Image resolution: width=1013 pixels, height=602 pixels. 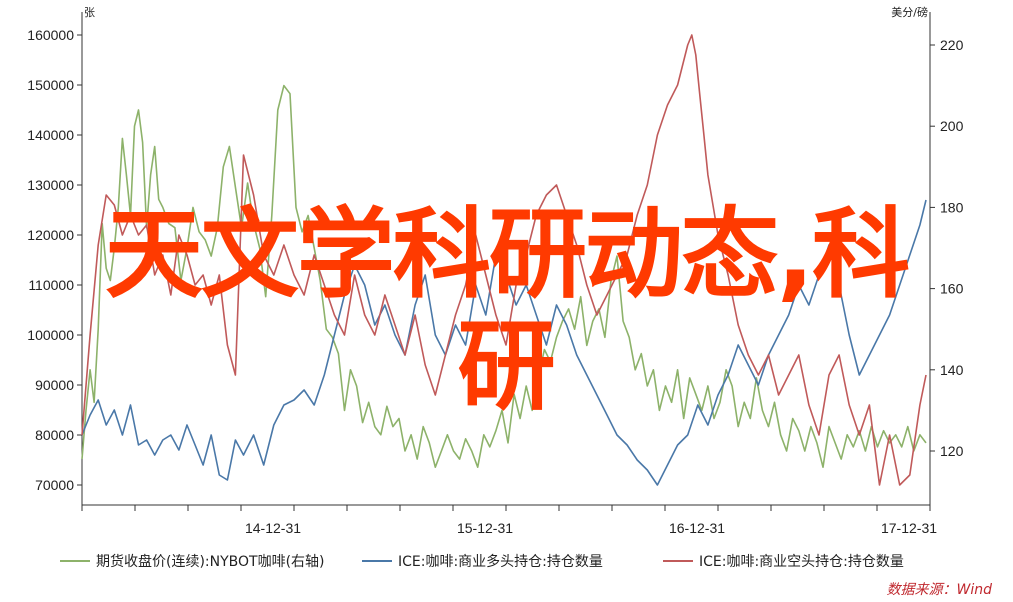 What do you see at coordinates (952, 451) in the screenshot?
I see `right-tick-label: 120` at bounding box center [952, 451].